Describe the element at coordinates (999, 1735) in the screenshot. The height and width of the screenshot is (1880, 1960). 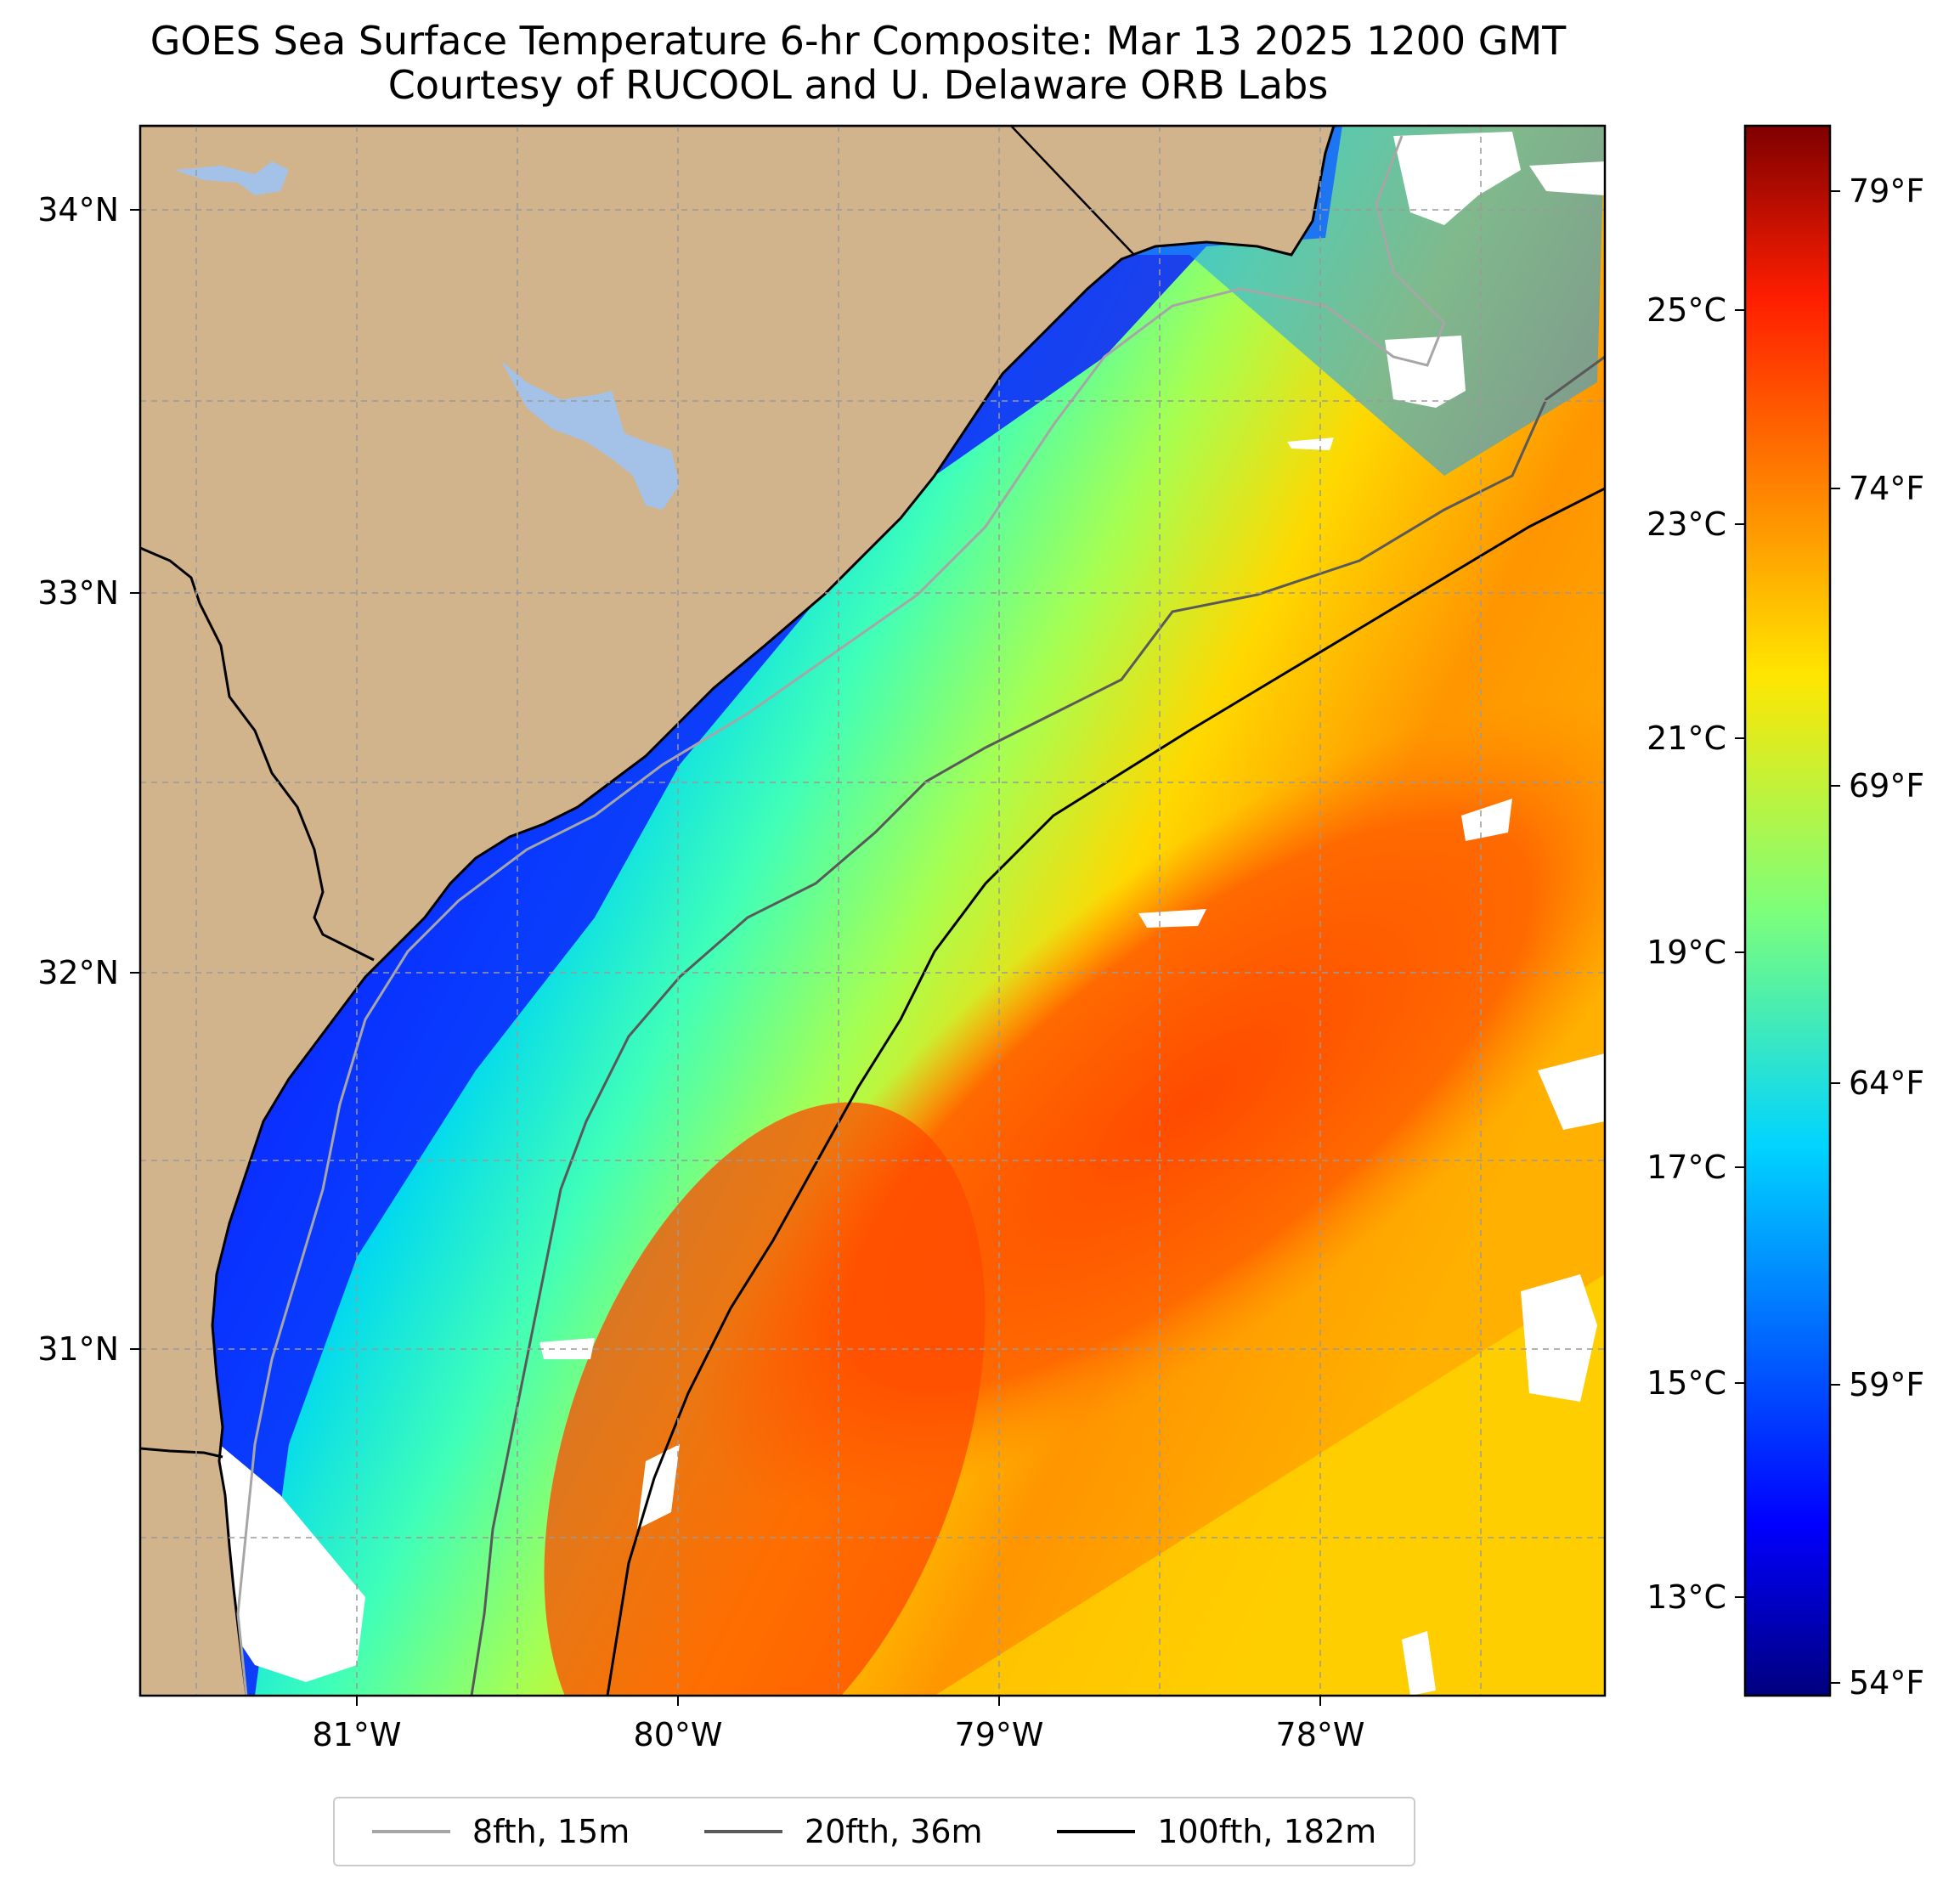
I see `lon-label-79w: 79°W` at that location.